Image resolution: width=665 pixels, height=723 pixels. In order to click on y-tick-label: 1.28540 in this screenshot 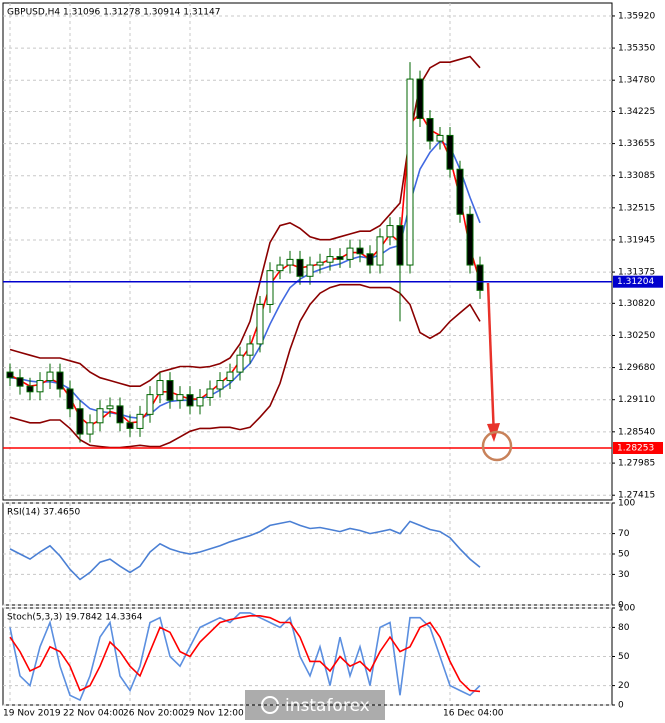, I will do `click(636, 432)`.